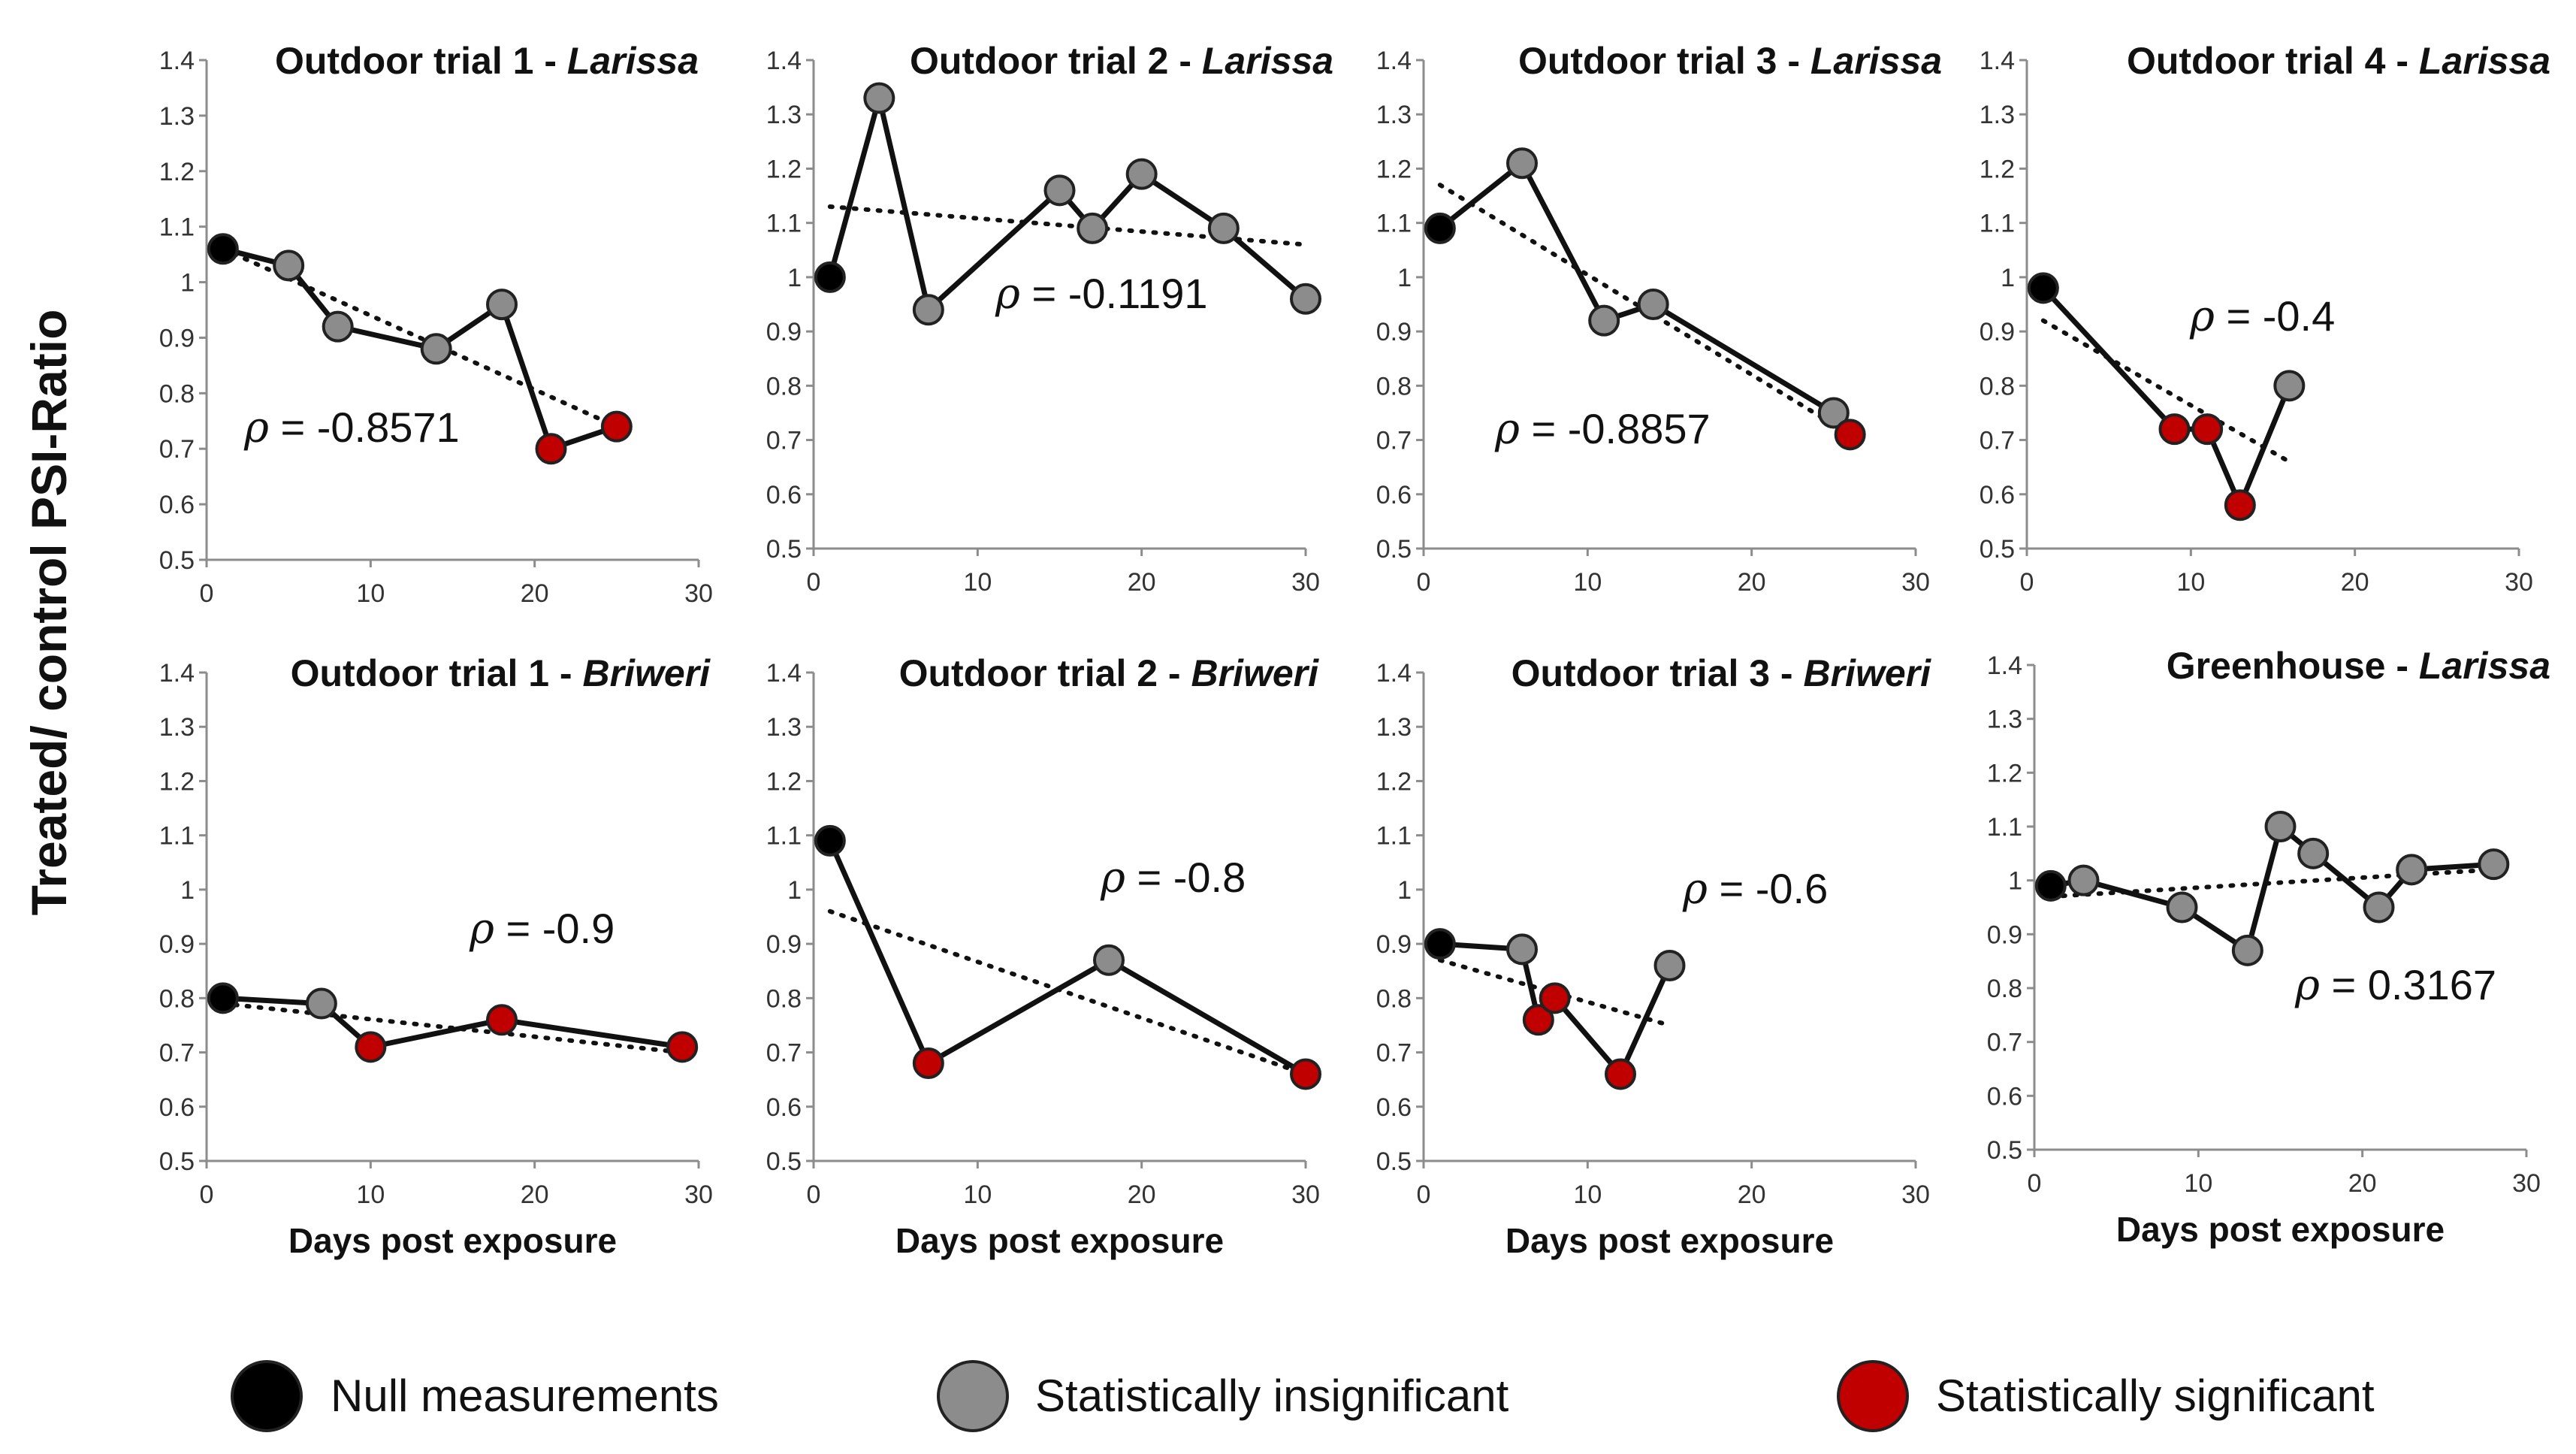  I want to click on rho-annotation: ρ = -0.1191, so click(1101, 295).